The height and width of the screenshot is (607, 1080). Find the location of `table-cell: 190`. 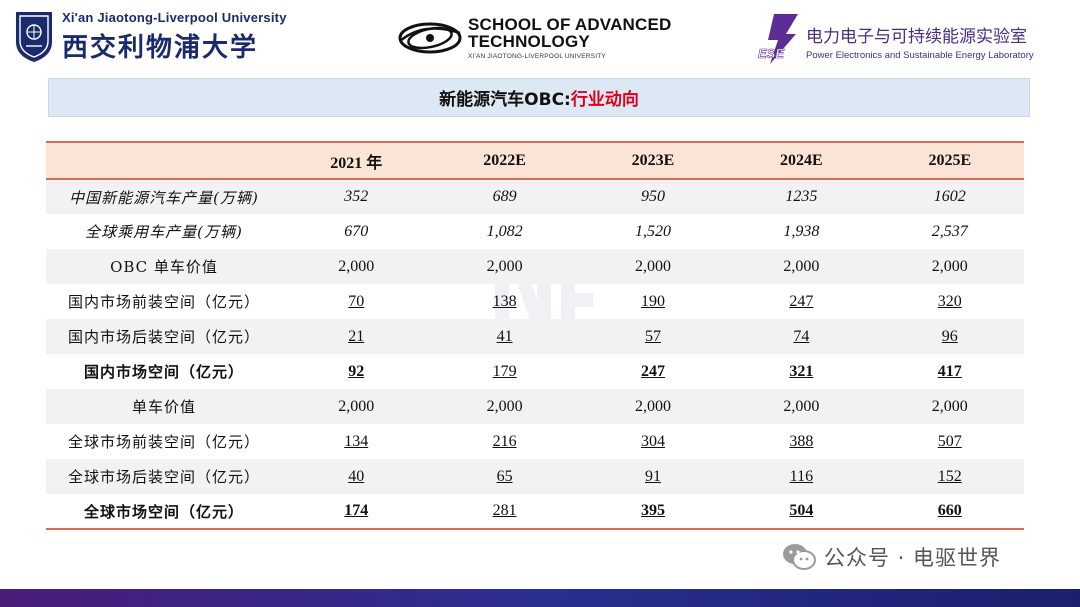

table-cell: 190 is located at coordinates (652, 301).